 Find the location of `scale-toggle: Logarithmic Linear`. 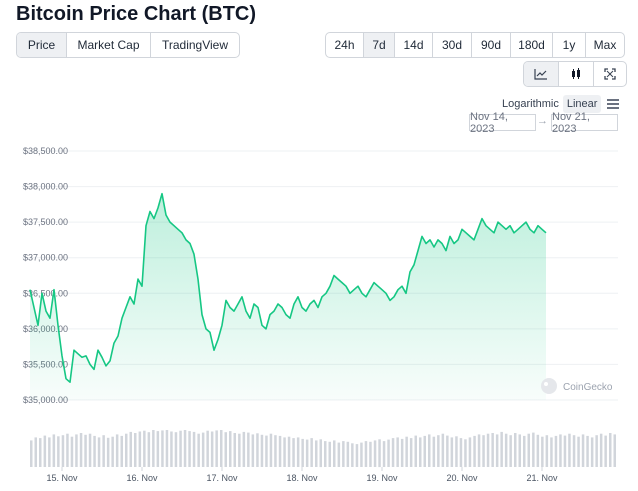

scale-toggle: Logarithmic Linear is located at coordinates (559, 104).